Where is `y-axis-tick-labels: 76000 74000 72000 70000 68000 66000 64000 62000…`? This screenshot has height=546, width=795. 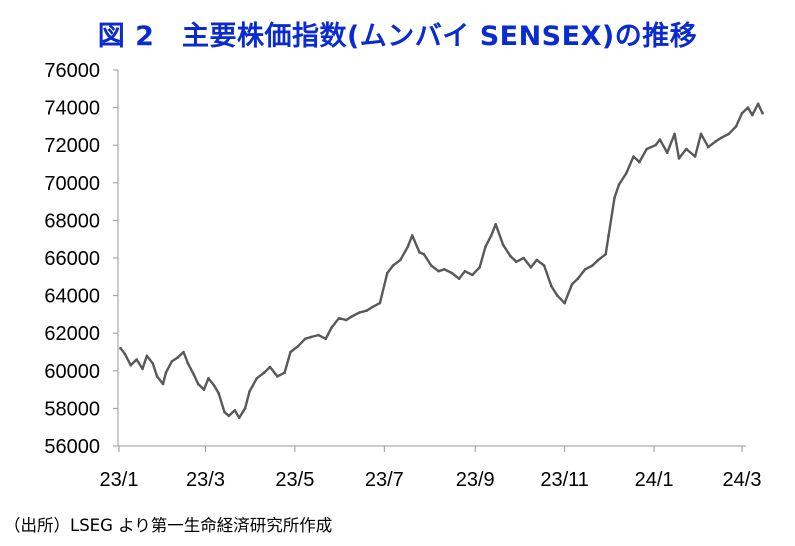 y-axis-tick-labels: 76000 74000 72000 70000 68000 66000 64000 62000… is located at coordinates (72, 259).